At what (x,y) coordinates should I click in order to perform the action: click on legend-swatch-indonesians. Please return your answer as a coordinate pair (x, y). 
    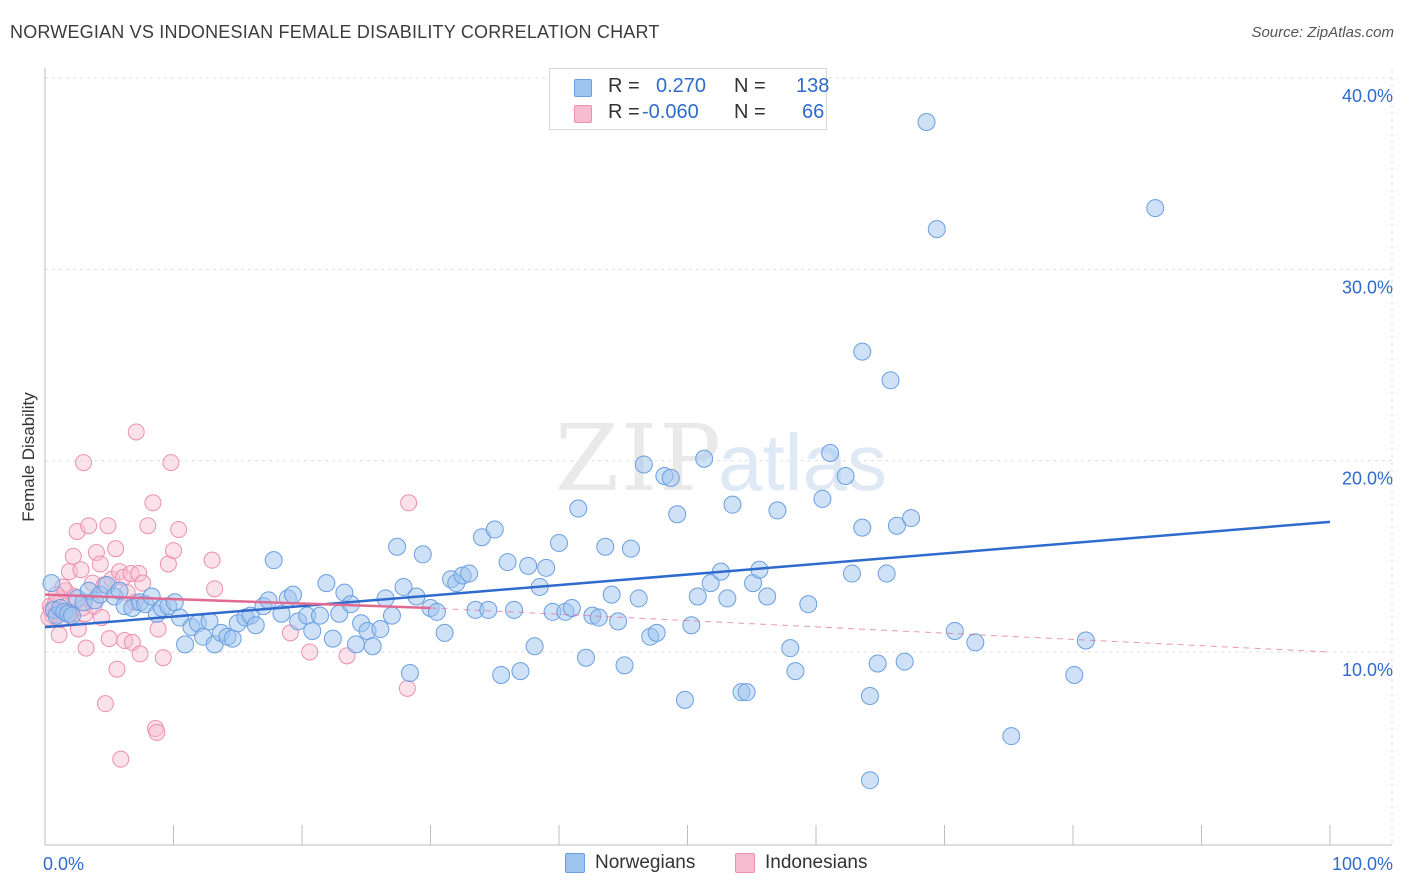
    Looking at the image, I should click on (583, 114).